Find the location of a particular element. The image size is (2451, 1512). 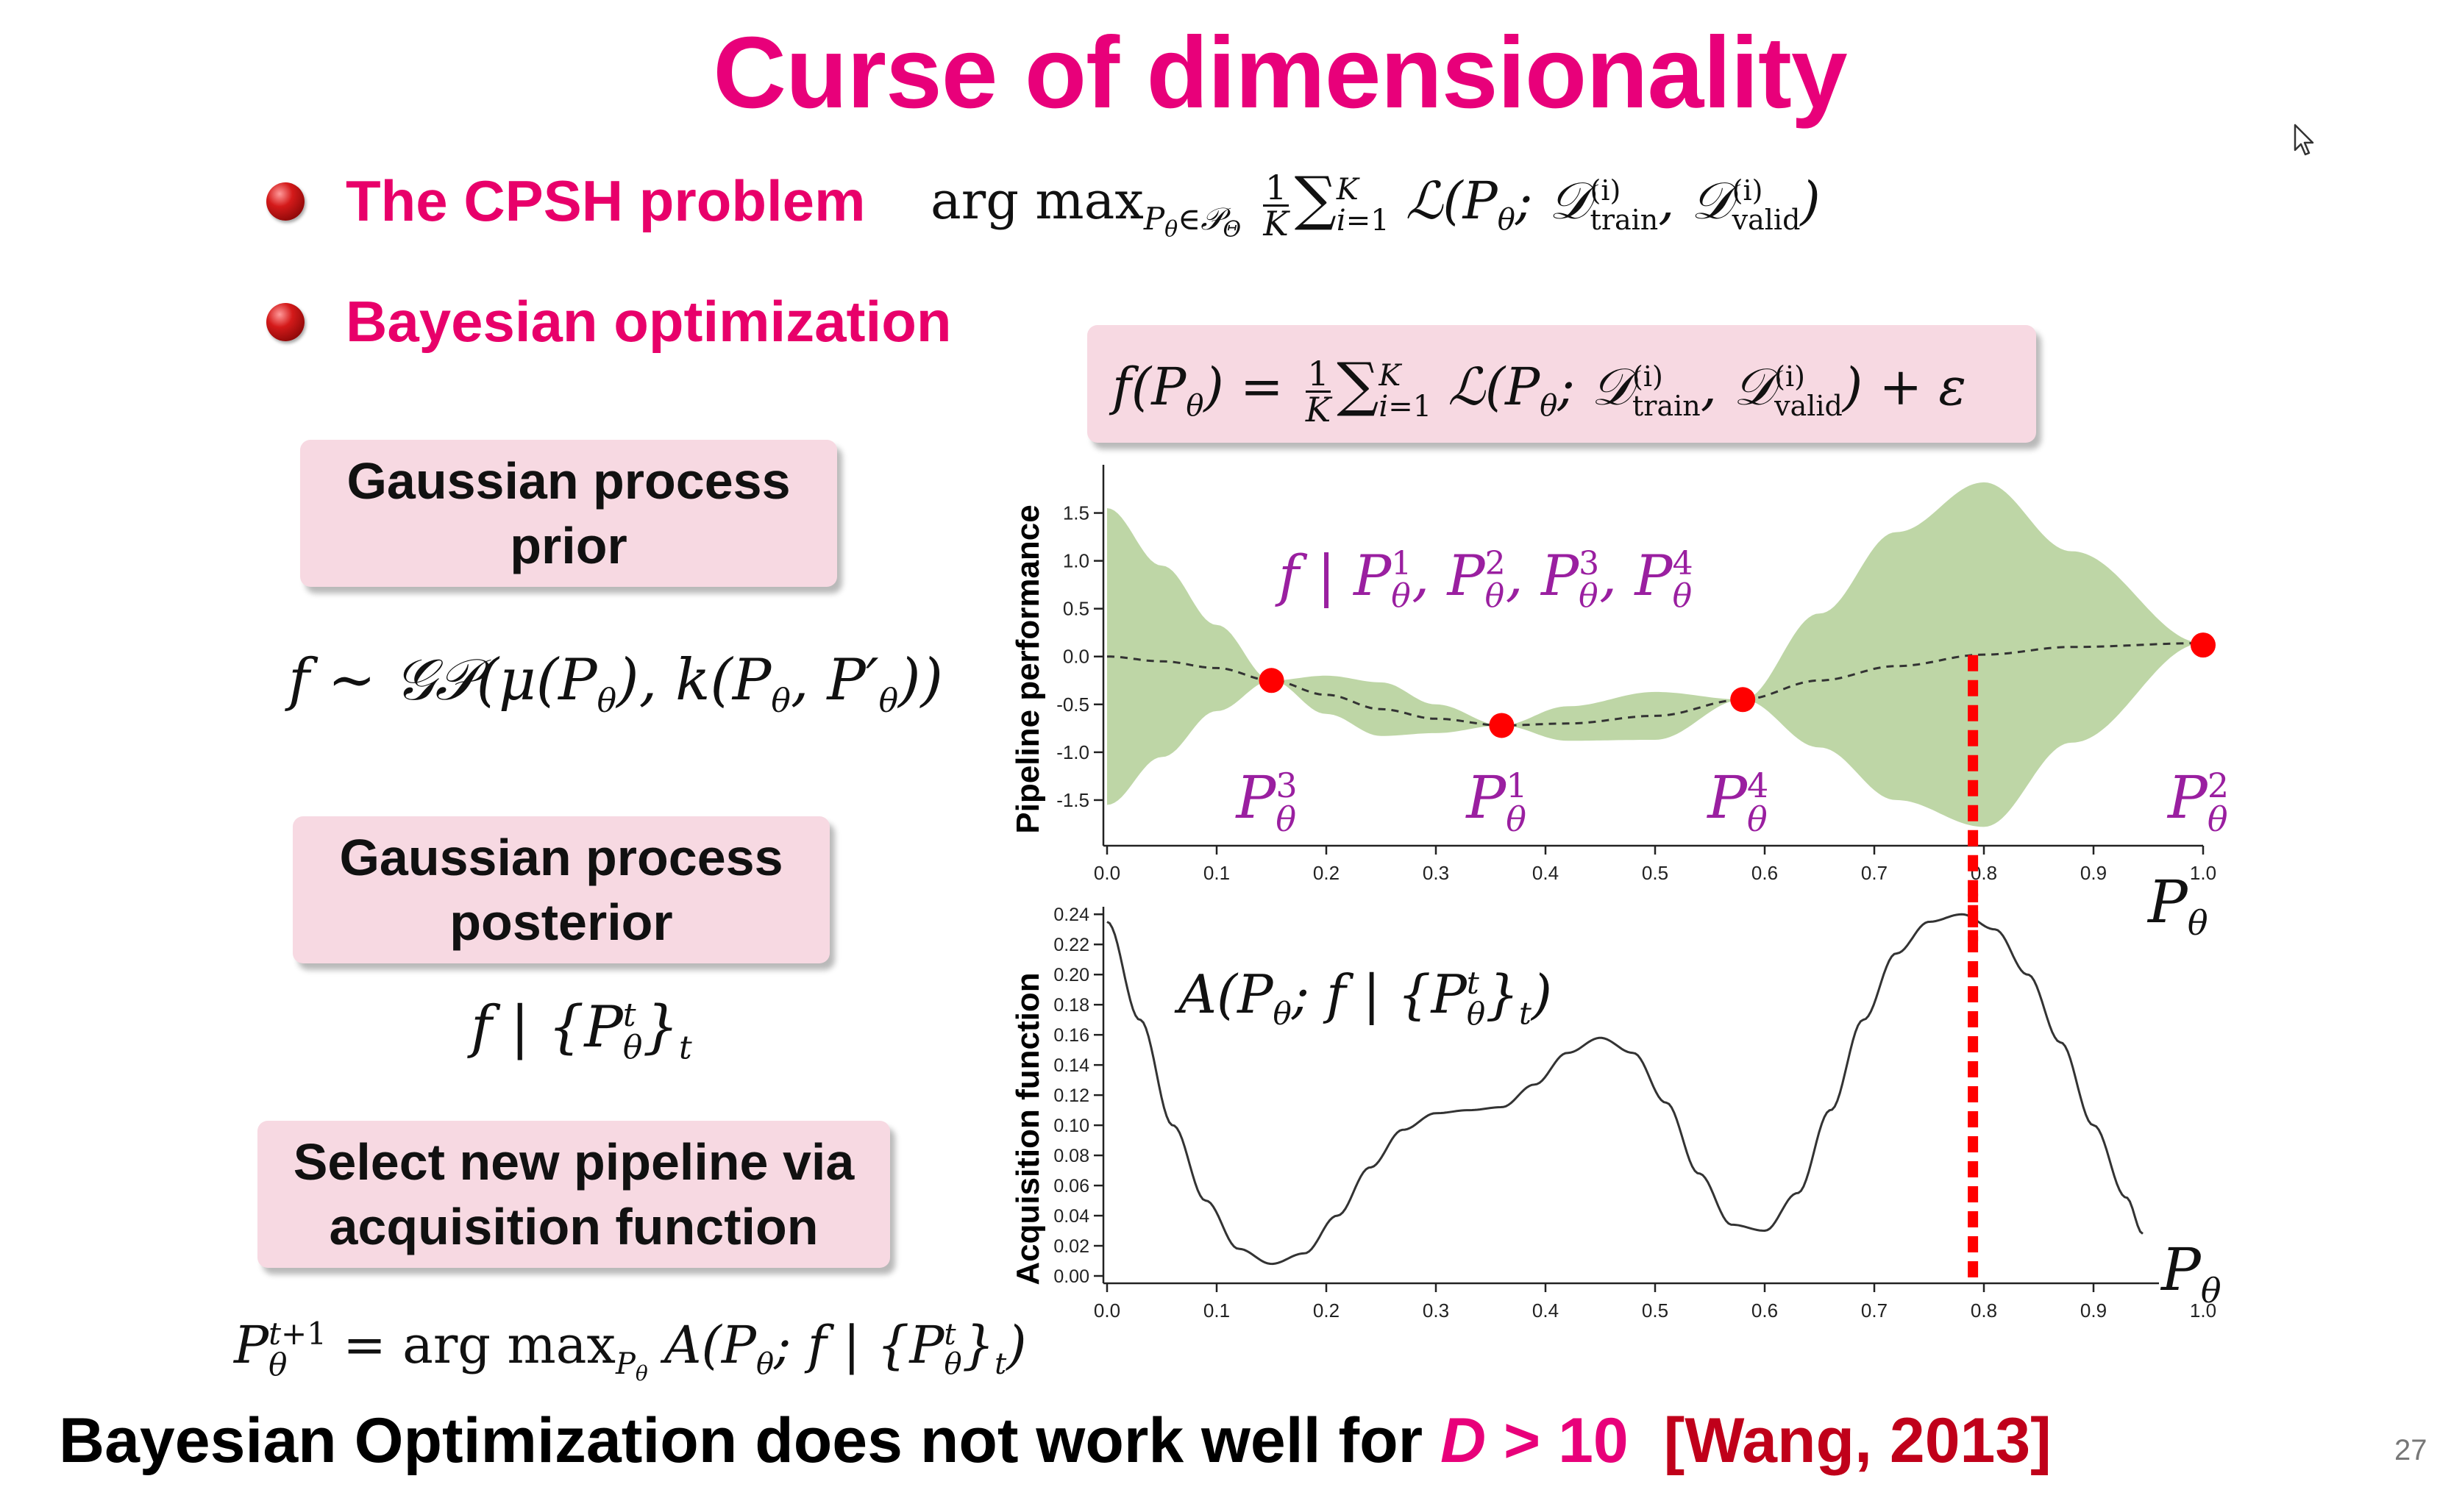

acquisition-line2: acquisition function is located at coordinates (574, 1226).